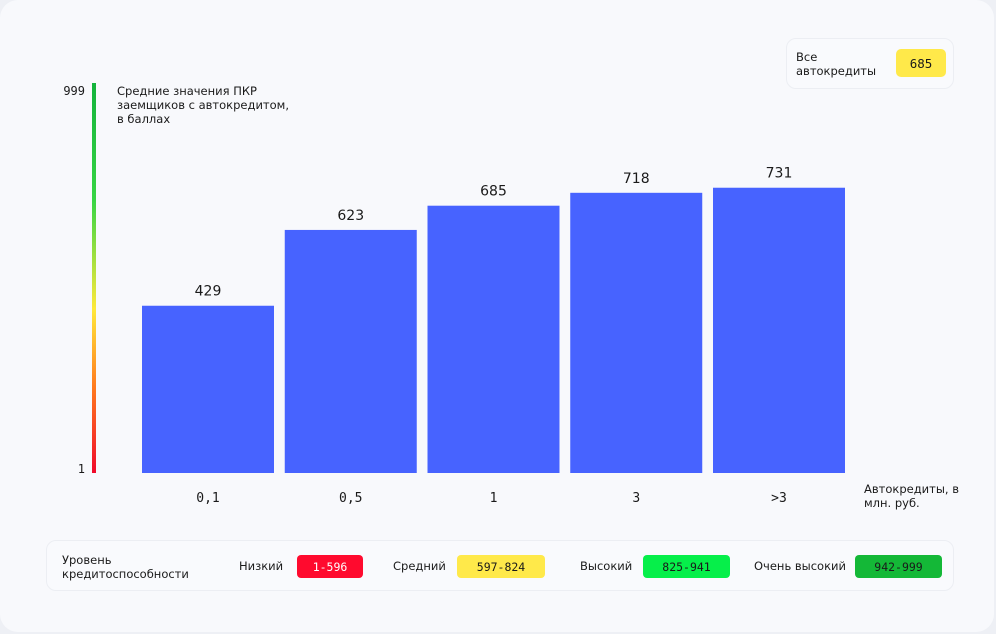 This screenshot has height=634, width=996. I want to click on legend-label-high: Высокий, so click(606, 566).